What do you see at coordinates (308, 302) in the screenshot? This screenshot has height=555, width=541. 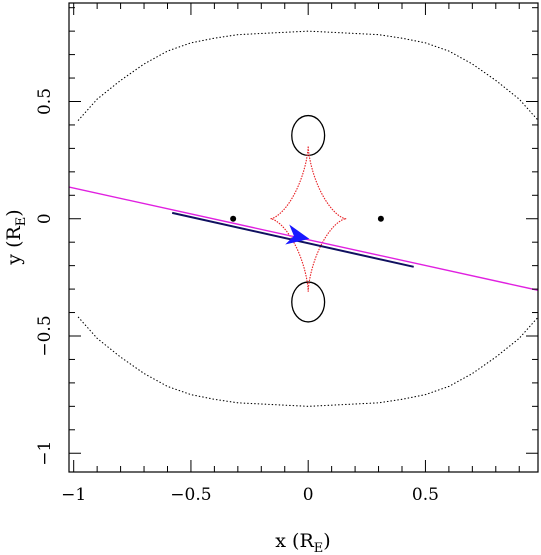 I see `critical-curve-inner-bottom` at bounding box center [308, 302].